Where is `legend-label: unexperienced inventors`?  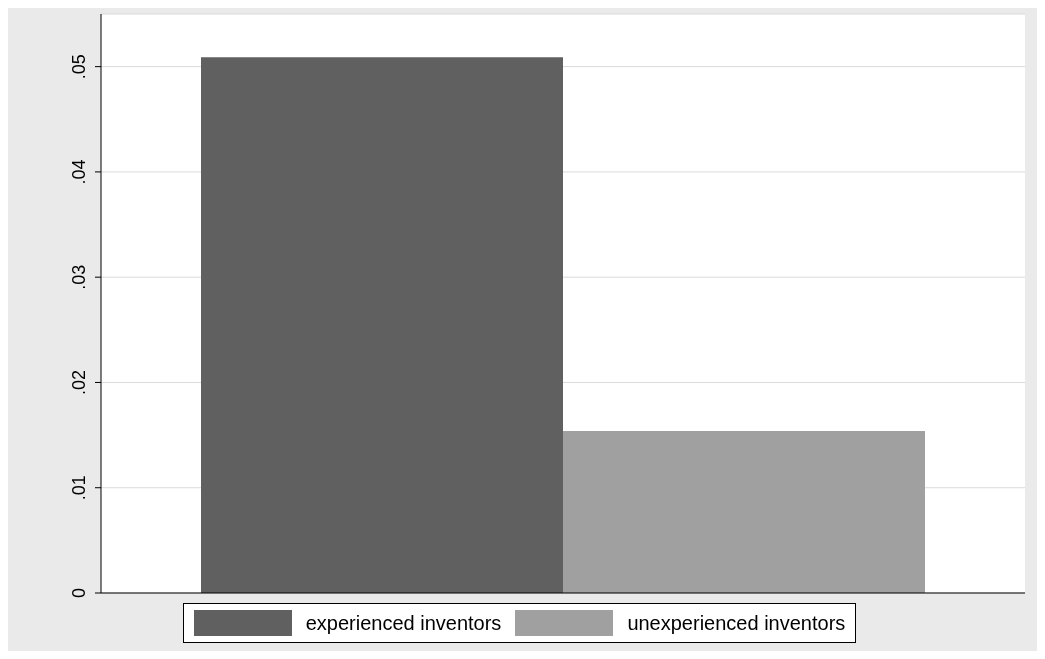
legend-label: unexperienced inventors is located at coordinates (736, 623).